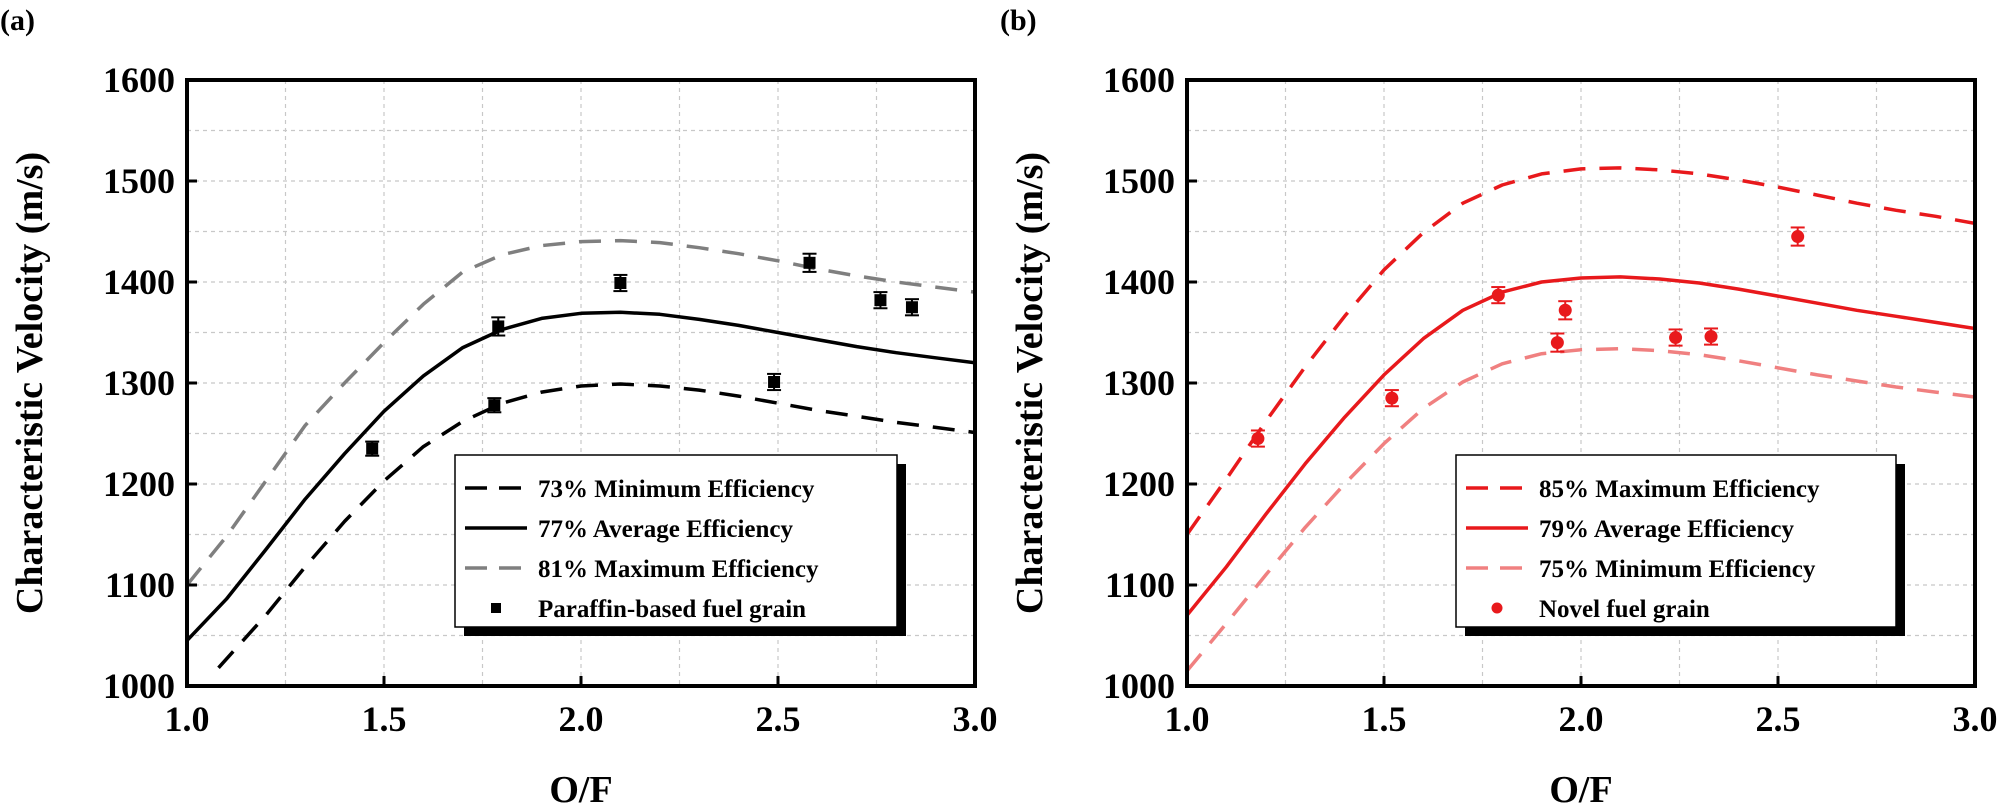 The image size is (2000, 805). What do you see at coordinates (1679, 489) in the screenshot?
I see `legend-label: 85% Maximum Efficiency` at bounding box center [1679, 489].